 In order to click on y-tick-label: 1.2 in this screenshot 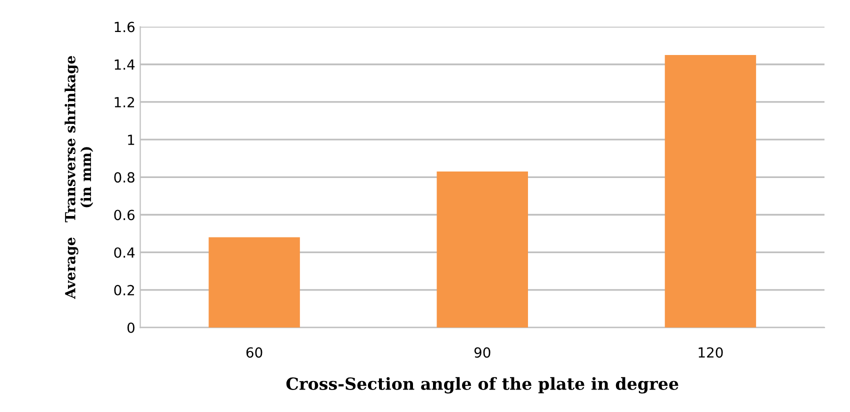, I will do `click(124, 102)`.